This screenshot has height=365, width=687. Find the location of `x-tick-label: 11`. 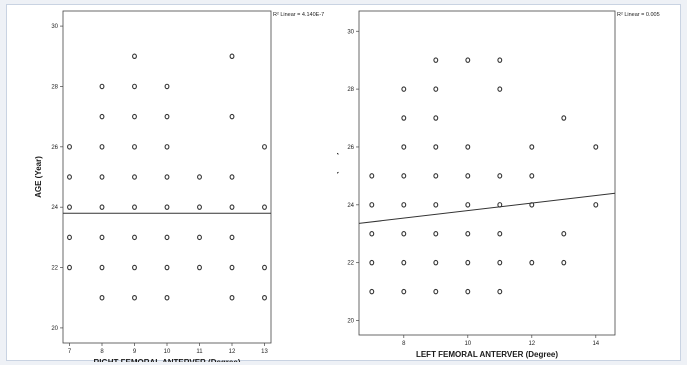

x-tick-label: 11 is located at coordinates (199, 352).